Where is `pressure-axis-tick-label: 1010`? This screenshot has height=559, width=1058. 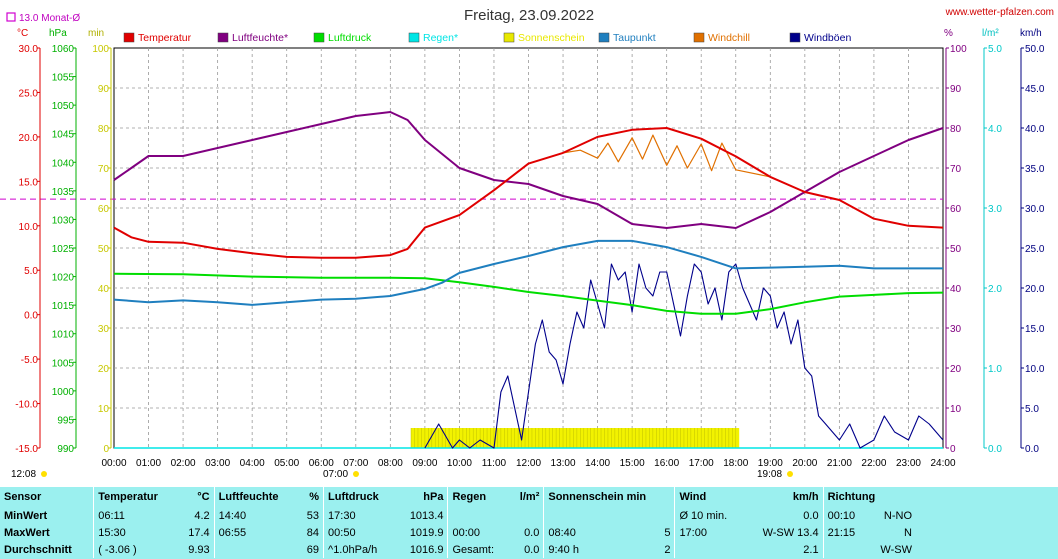
pressure-axis-tick-label: 1010 is located at coordinates (63, 335).